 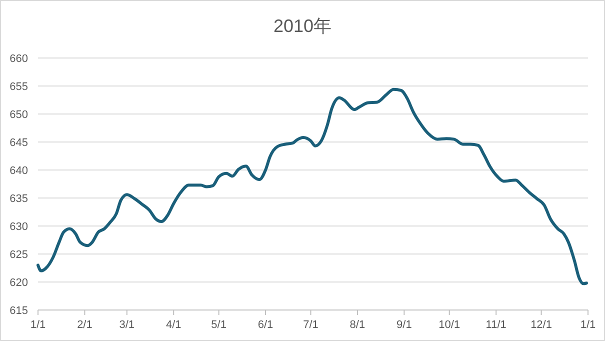 I want to click on x-tick-label: 11/1, so click(x=496, y=325).